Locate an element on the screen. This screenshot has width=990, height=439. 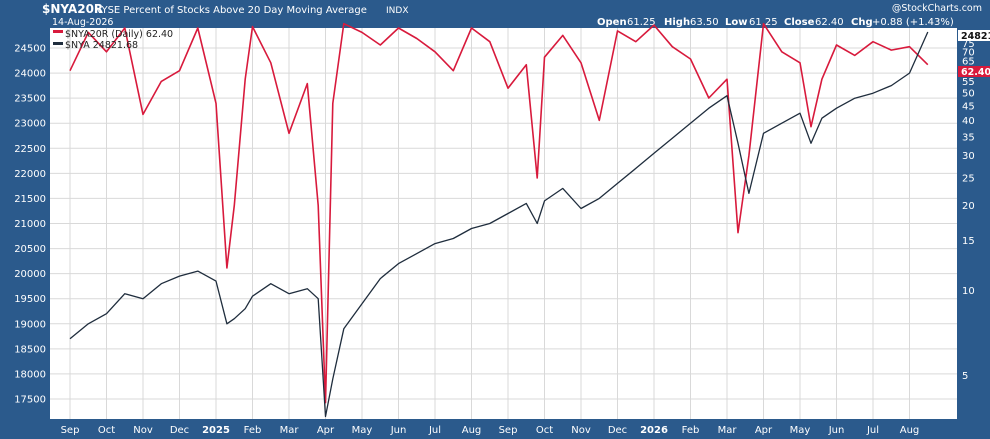
legend-nya20r: $NYA20R (Daily) 62.40 is located at coordinates (119, 34).